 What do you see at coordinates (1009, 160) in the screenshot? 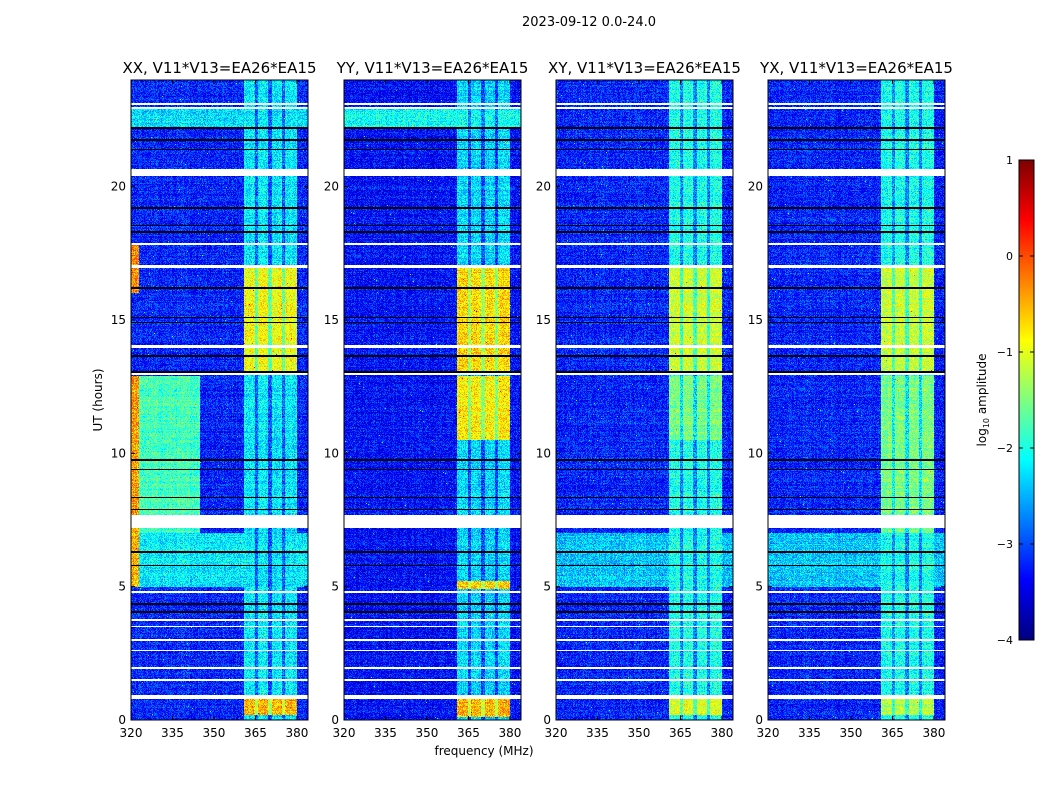
I see `colorbar-tick-label: 1` at bounding box center [1009, 160].